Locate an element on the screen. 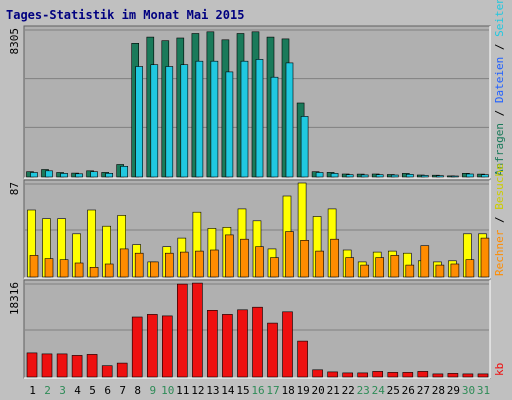  traffic-legend-entry: kb is located at coordinates (499, 369).